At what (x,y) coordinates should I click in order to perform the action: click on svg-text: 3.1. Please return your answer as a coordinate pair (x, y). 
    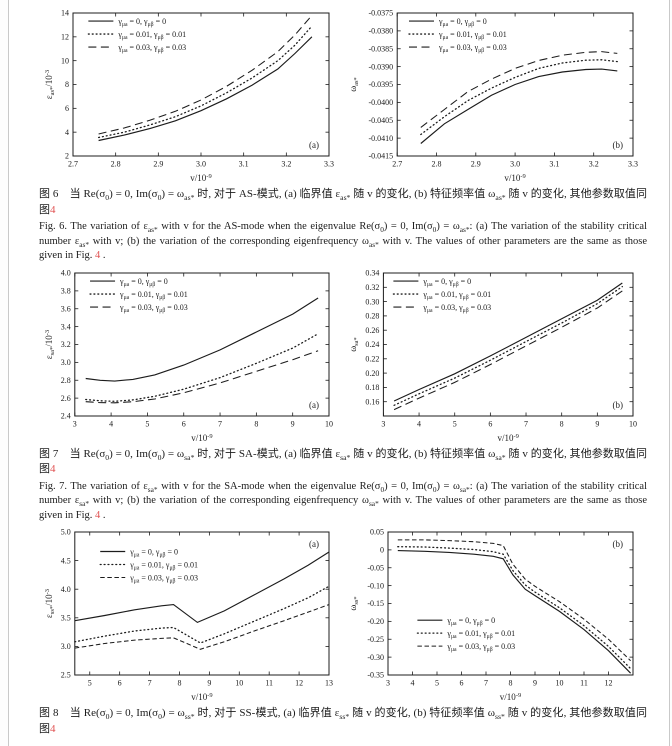
    Looking at the image, I should click on (244, 164).